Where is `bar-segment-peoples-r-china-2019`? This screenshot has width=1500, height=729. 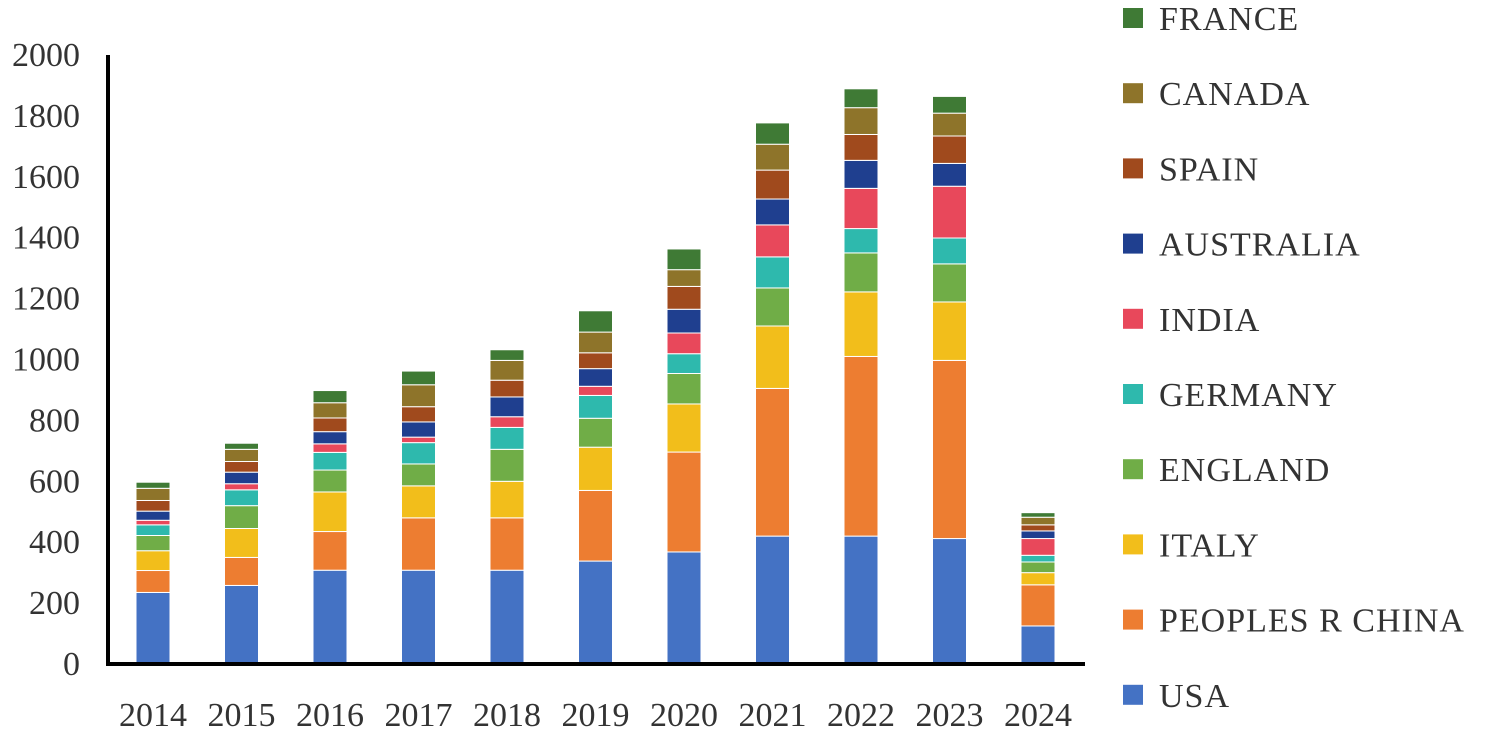
bar-segment-peoples-r-china-2019 is located at coordinates (595, 525).